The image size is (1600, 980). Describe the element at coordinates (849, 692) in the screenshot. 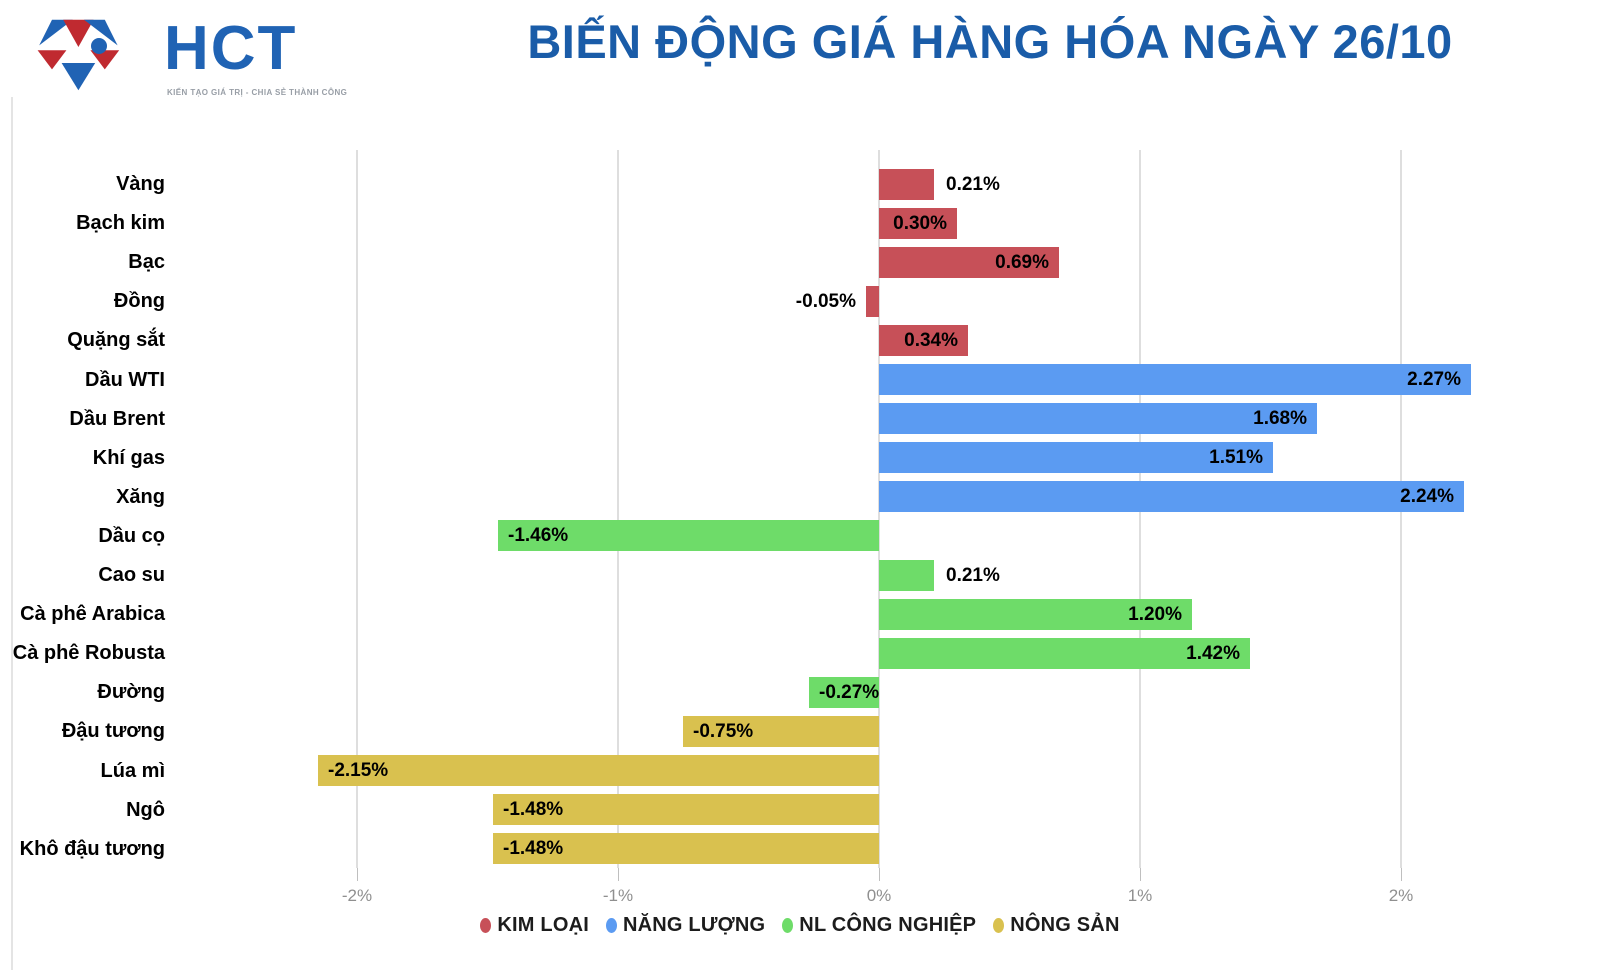

I see `bar-value-label: -0.27%` at that location.